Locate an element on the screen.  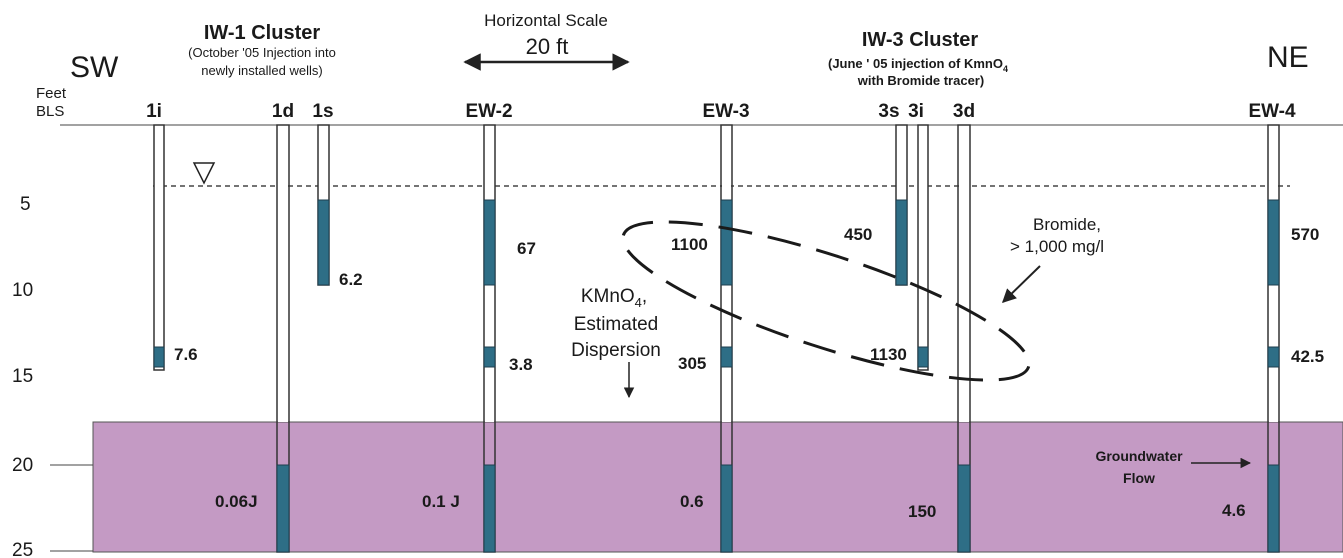
value-ew3-deep: 0.6 is located at coordinates (692, 501).